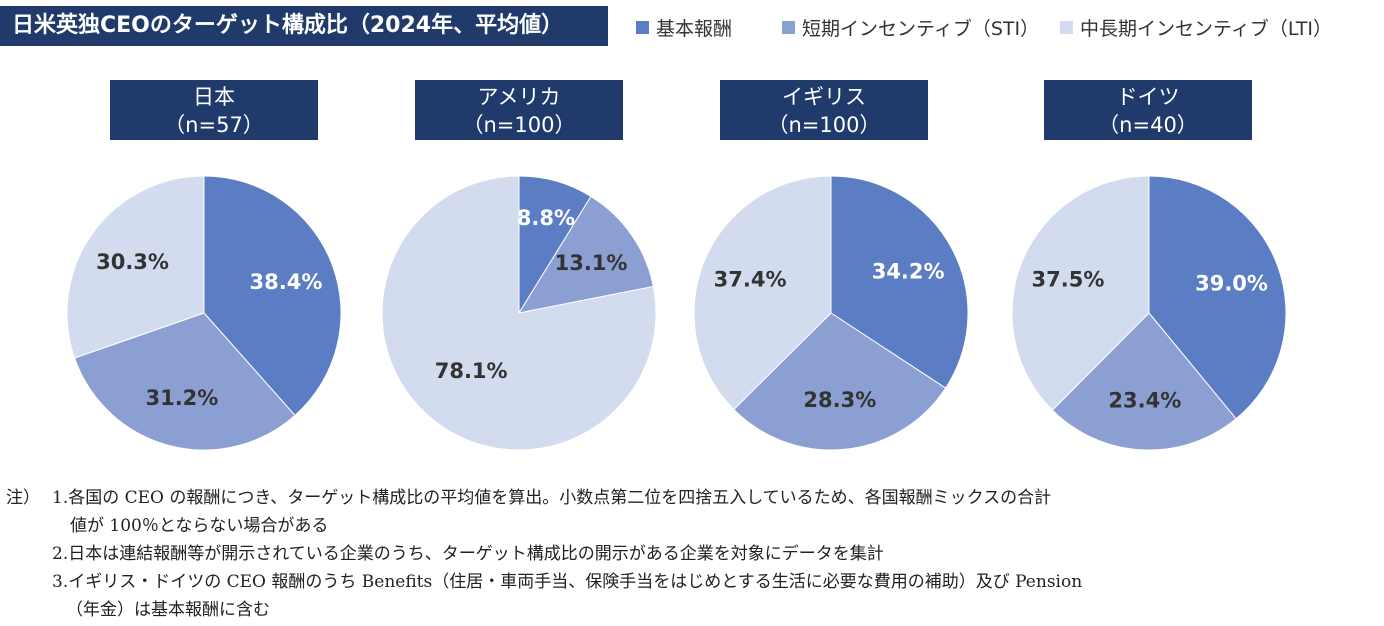 This screenshot has width=1384, height=626. Describe the element at coordinates (839, 400) in the screenshot. I see `data-label-sti: 28.3%` at that location.